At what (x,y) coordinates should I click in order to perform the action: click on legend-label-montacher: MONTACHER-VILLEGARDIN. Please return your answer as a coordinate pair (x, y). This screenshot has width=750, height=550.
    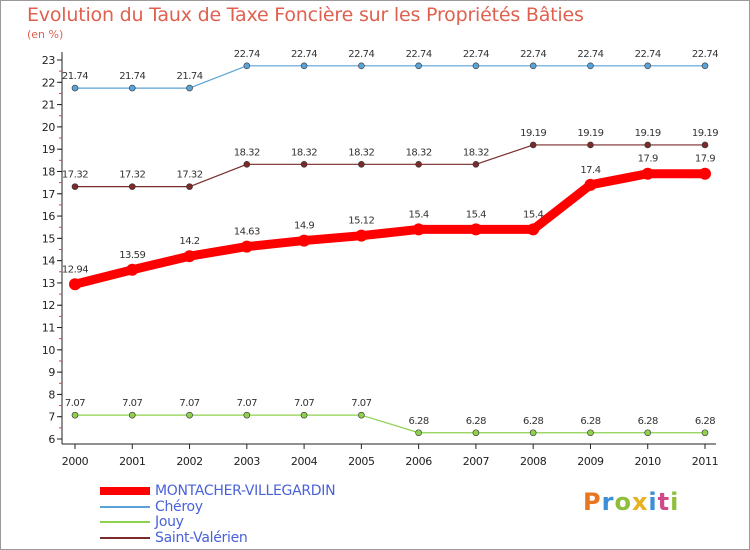
    Looking at the image, I should click on (245, 491).